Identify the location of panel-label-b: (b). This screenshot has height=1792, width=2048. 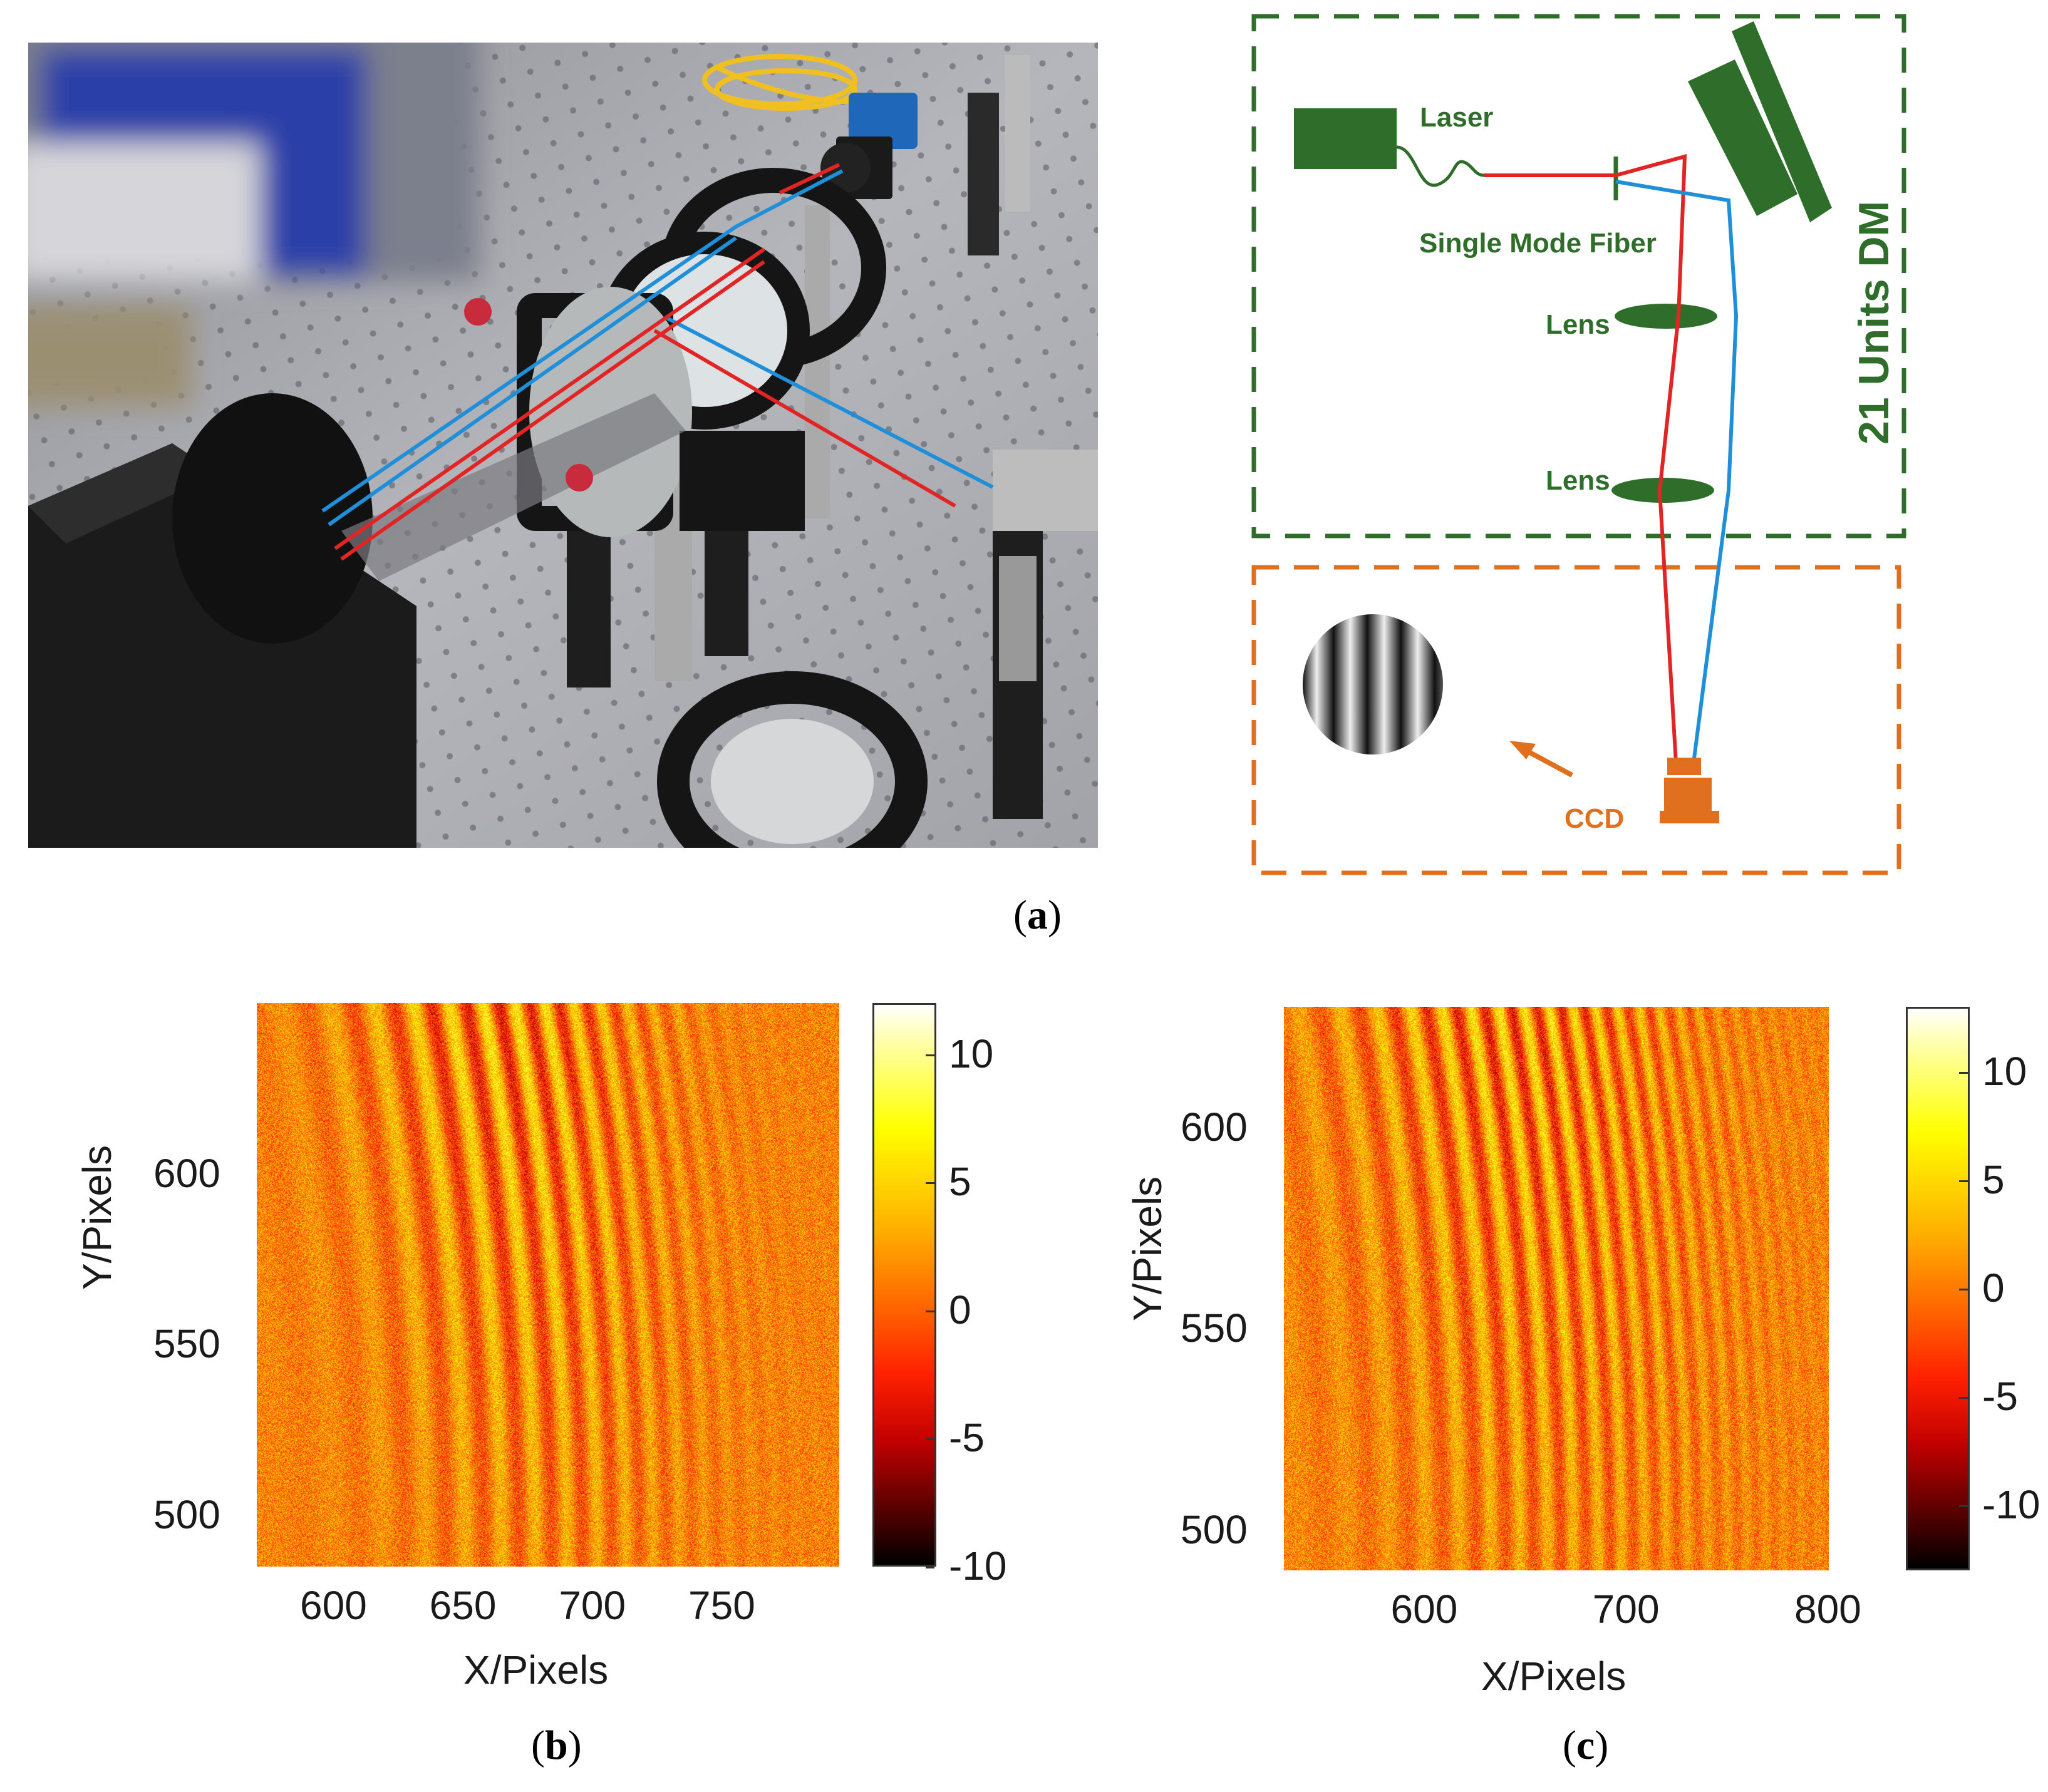
(556, 1745).